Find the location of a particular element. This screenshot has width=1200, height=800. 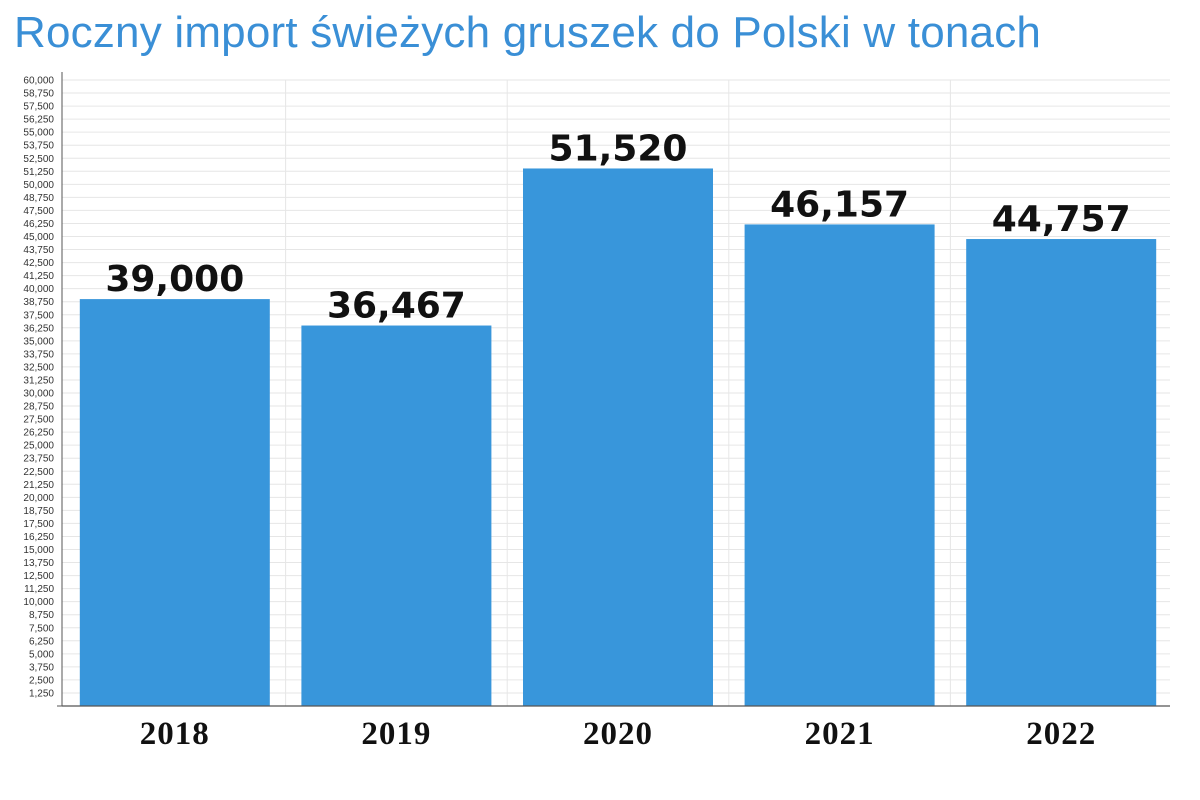

y-tick-label: 13,750 is located at coordinates (38, 563).